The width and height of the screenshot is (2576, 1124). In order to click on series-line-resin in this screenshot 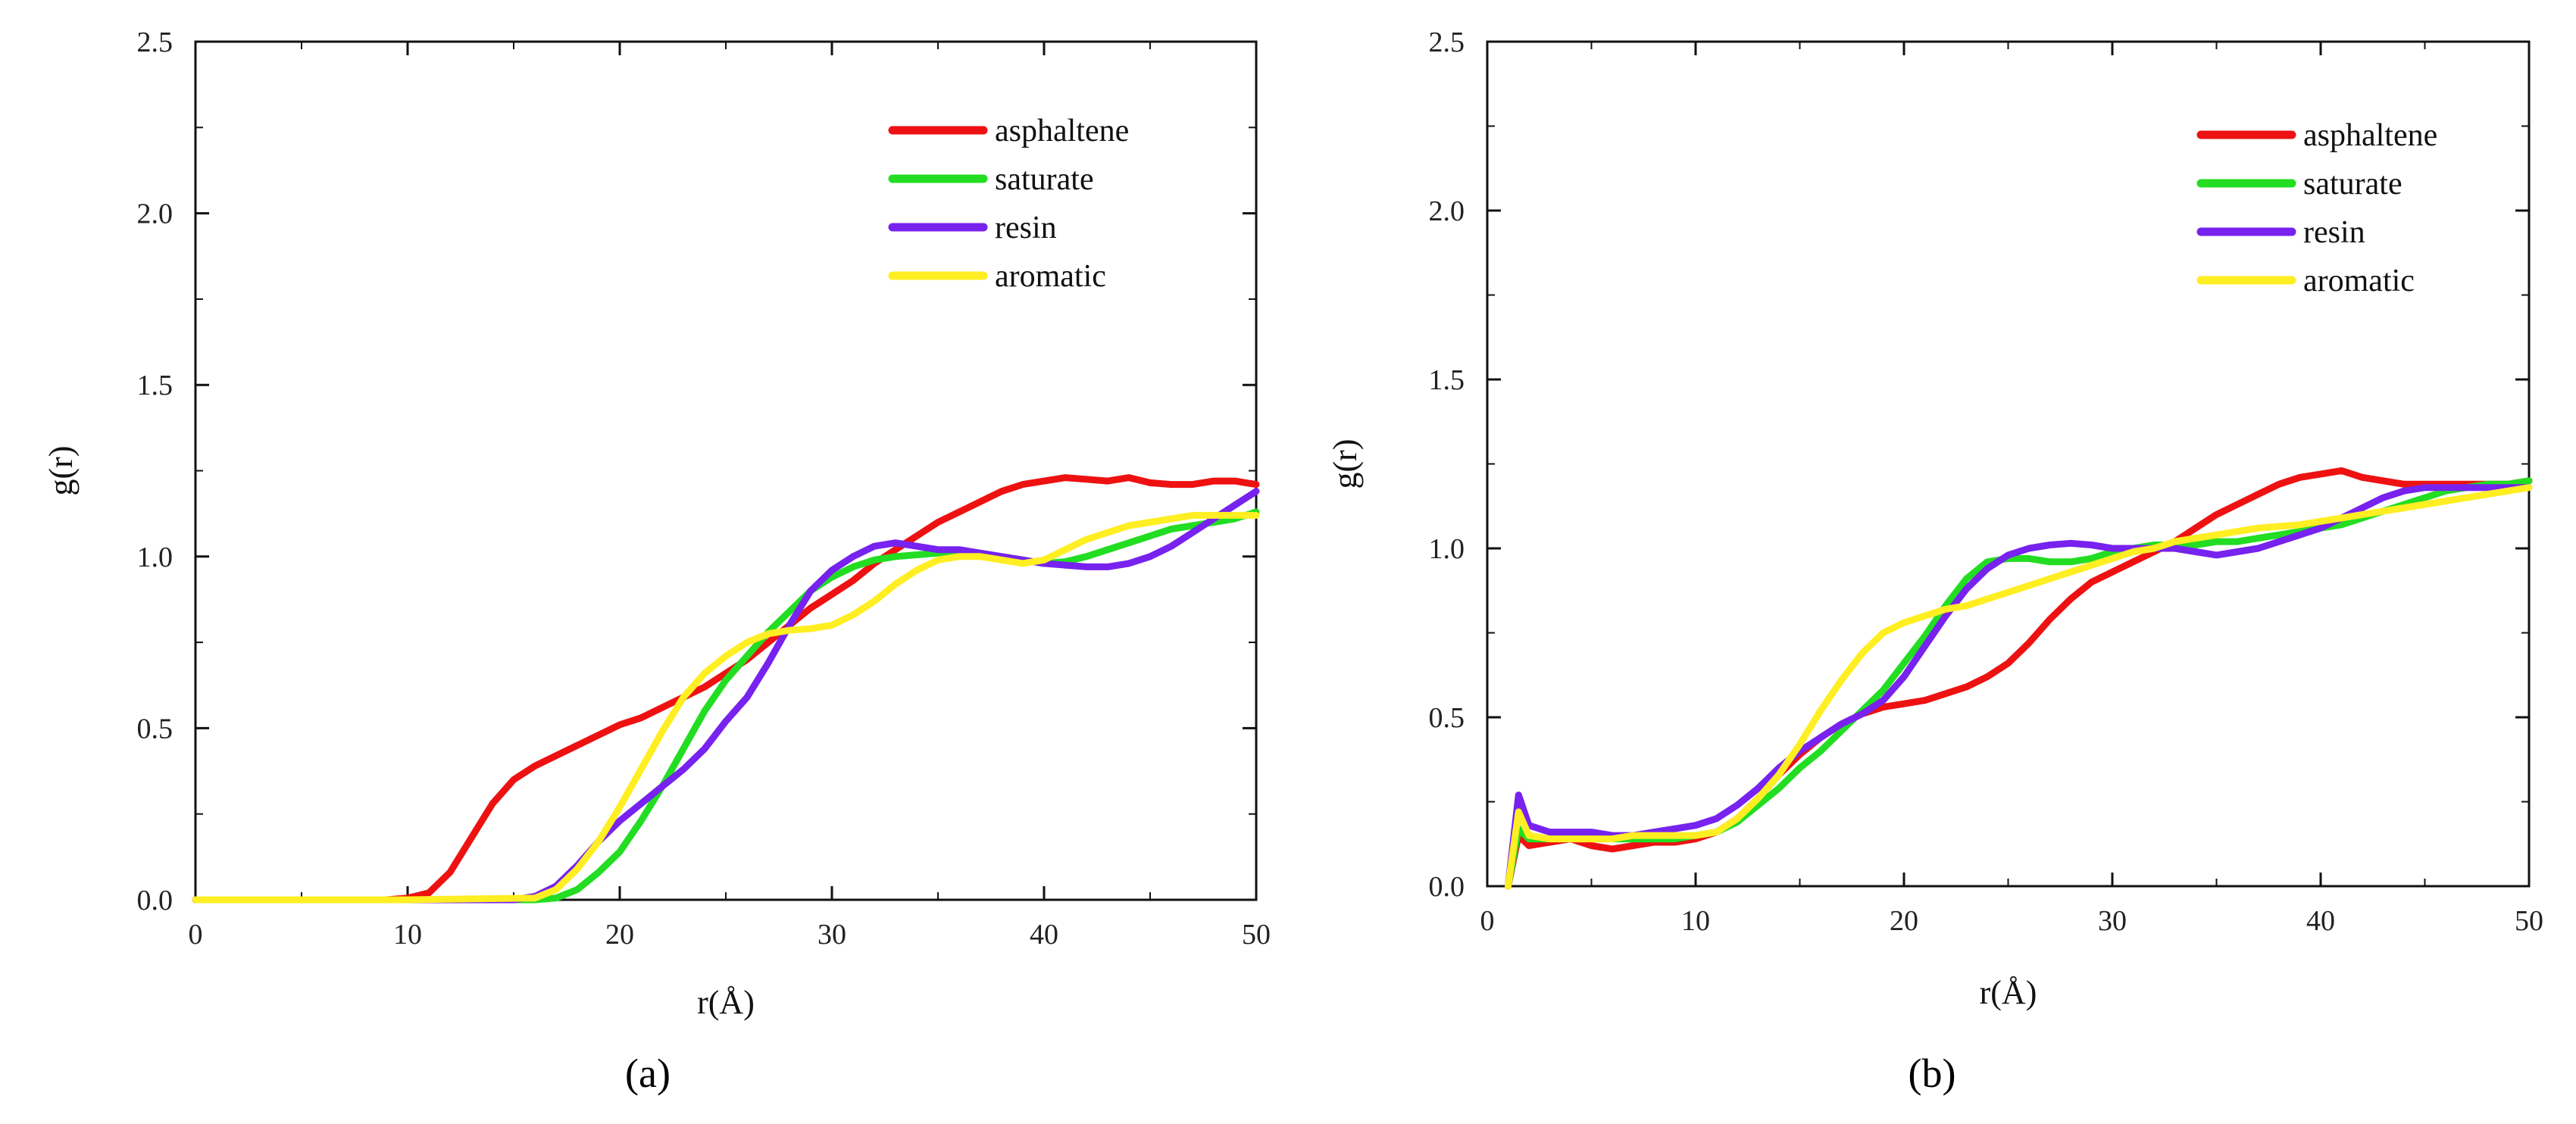, I will do `click(2019, 687)`.